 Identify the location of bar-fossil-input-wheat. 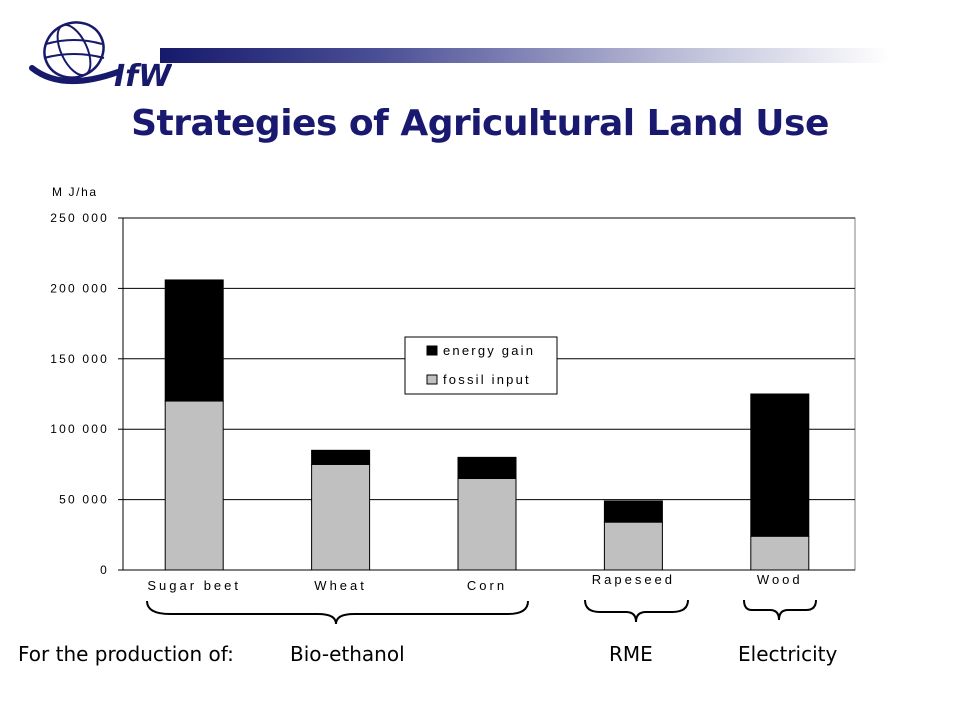
(341, 517).